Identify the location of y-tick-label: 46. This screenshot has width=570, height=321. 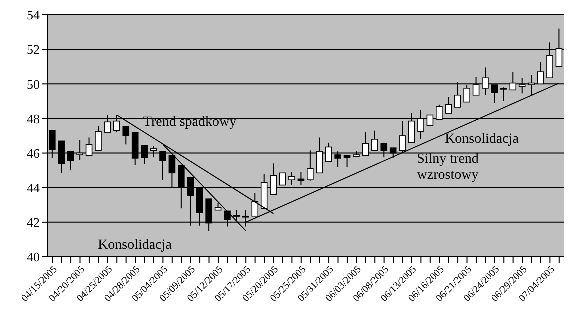
(33, 153).